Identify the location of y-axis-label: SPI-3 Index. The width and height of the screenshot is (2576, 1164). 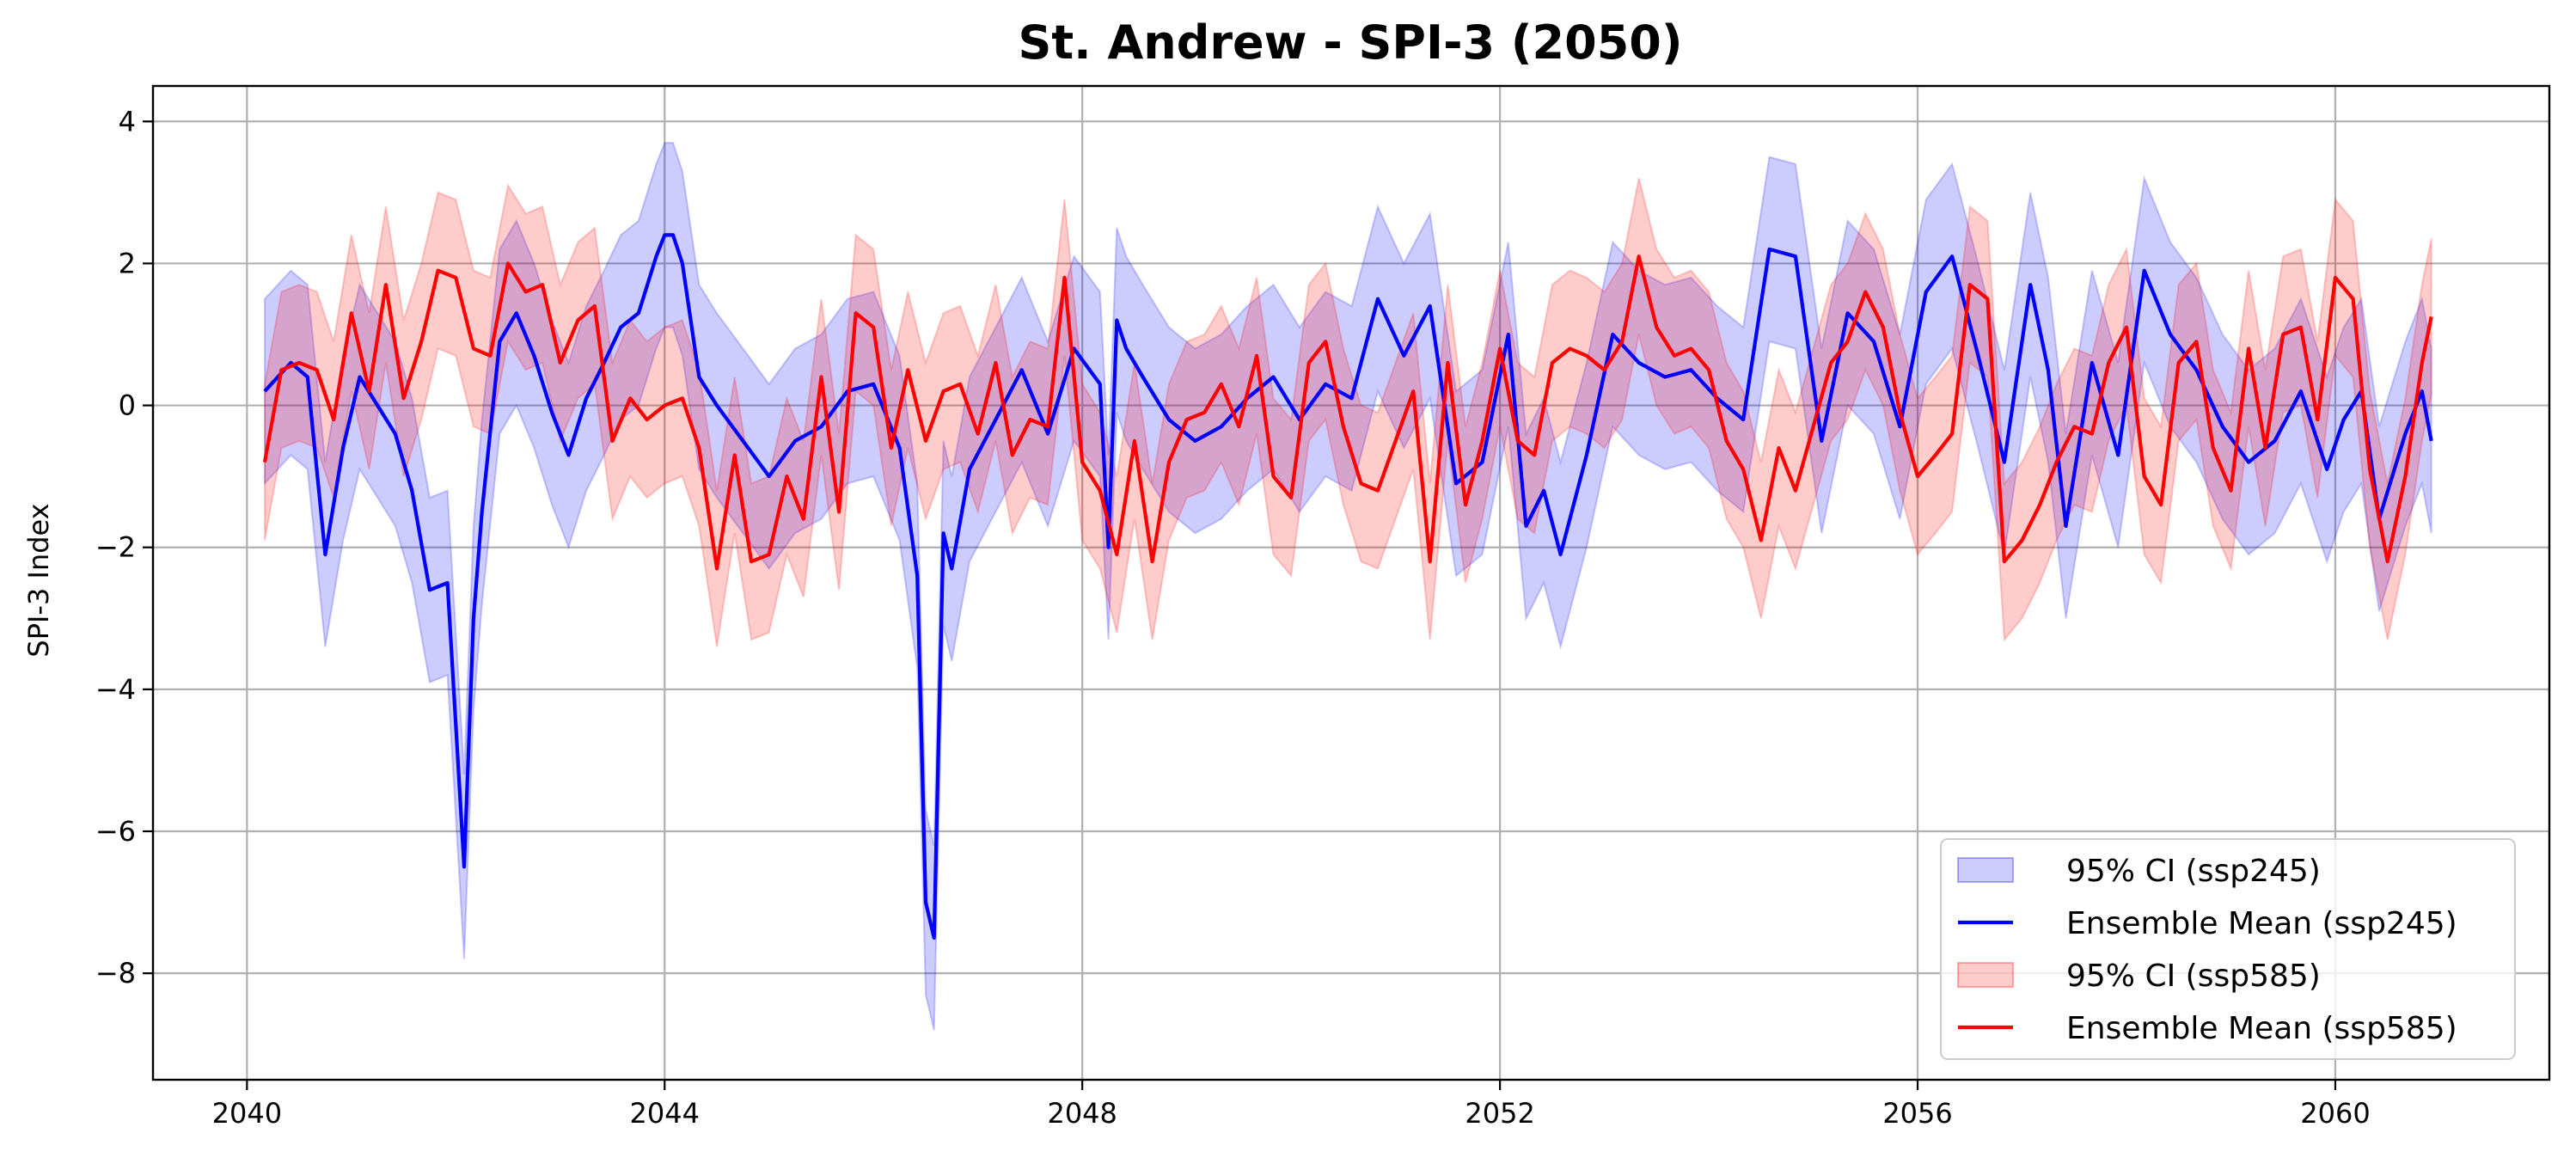
(38, 580).